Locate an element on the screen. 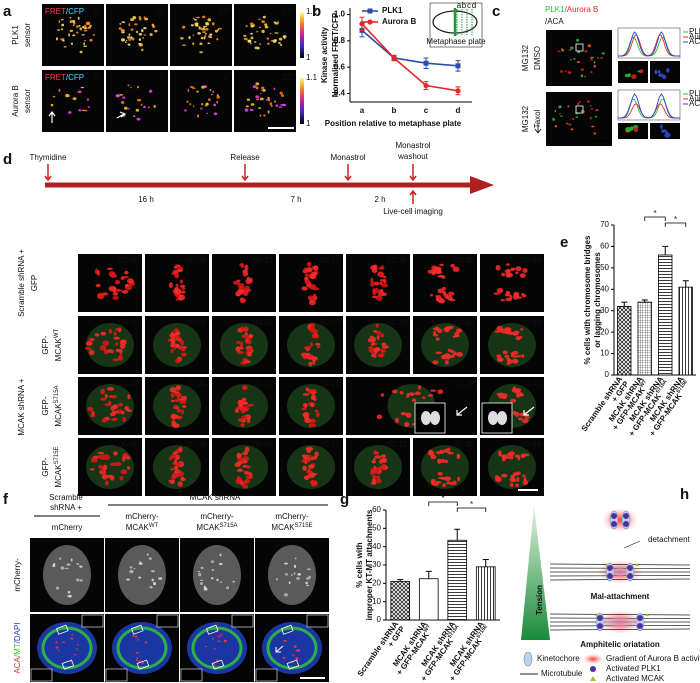 The image size is (700, 683). error-bar is located at coordinates (485, 563).